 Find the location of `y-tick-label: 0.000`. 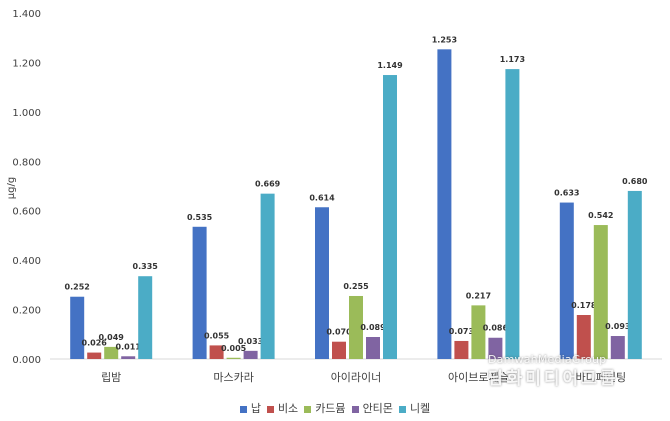

y-tick-label: 0.000 is located at coordinates (26, 360).